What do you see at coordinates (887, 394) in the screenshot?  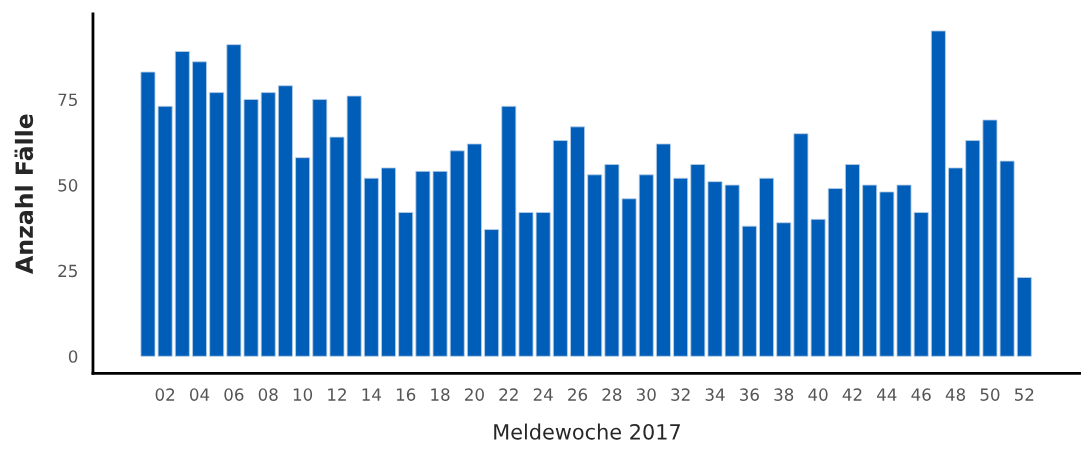 I see `x-tick-label: 44` at bounding box center [887, 394].